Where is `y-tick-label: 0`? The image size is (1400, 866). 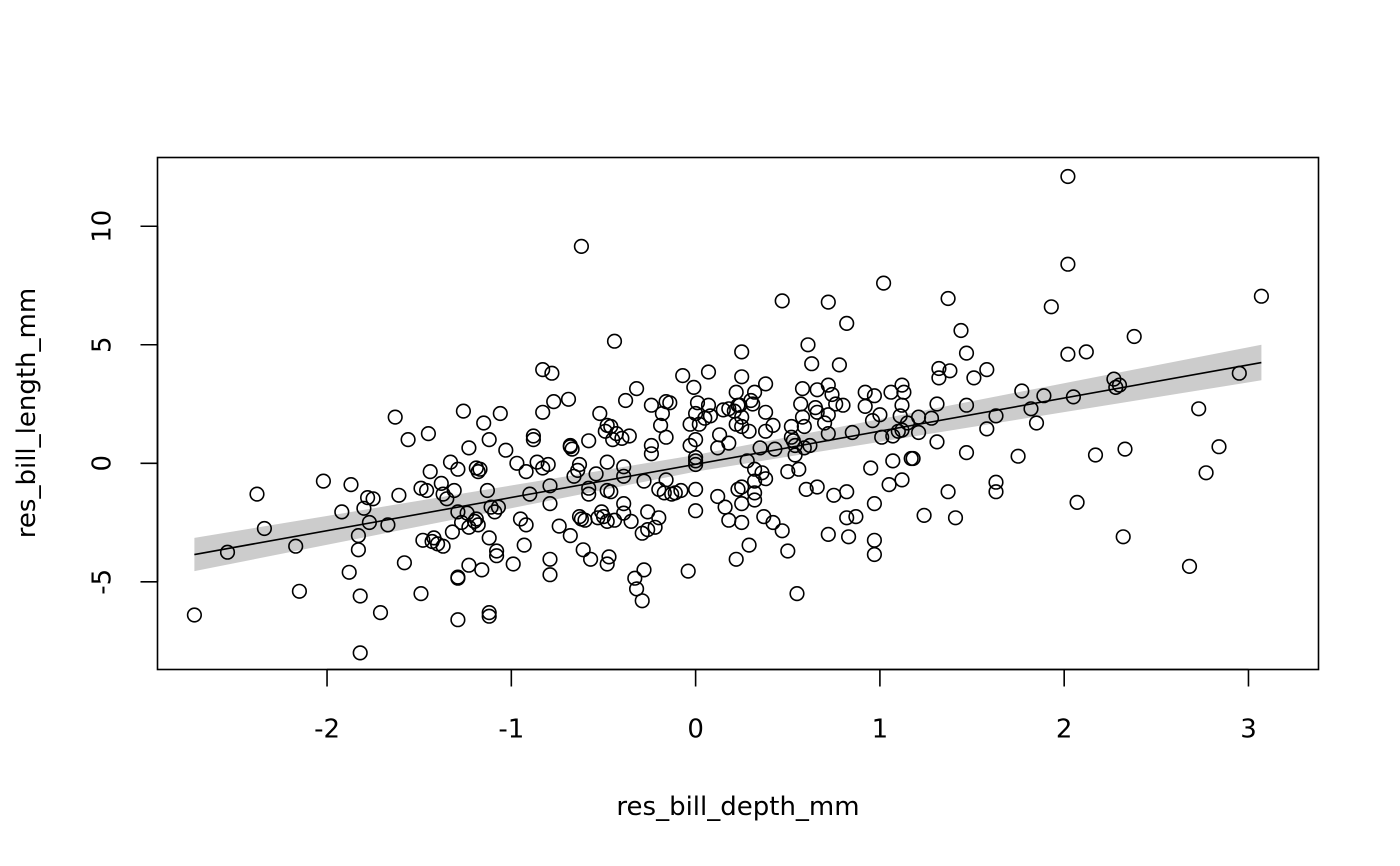 y-tick-label: 0 is located at coordinates (103, 463).